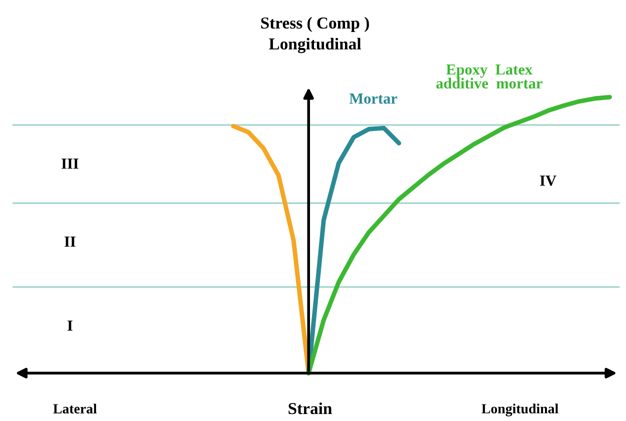 This screenshot has width=626, height=421. Describe the element at coordinates (70, 241) in the screenshot. I see `text: II` at that location.